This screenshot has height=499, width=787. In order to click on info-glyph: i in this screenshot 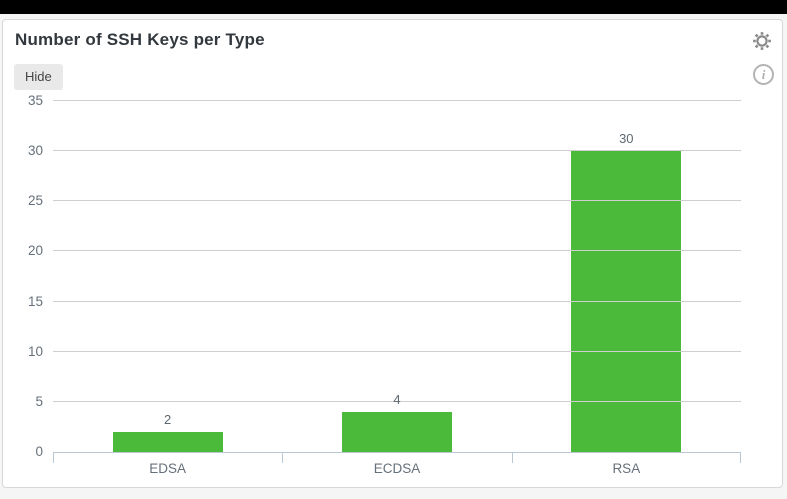, I will do `click(763, 74)`.